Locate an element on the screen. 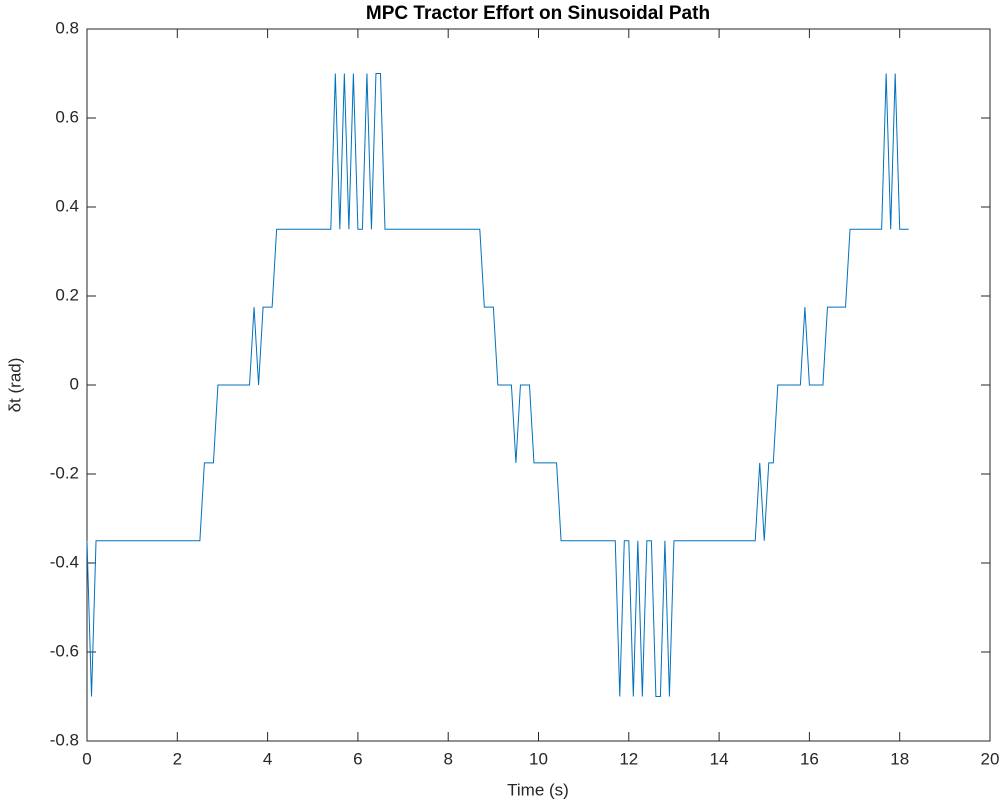  x-tick-label: 10 is located at coordinates (538, 758).